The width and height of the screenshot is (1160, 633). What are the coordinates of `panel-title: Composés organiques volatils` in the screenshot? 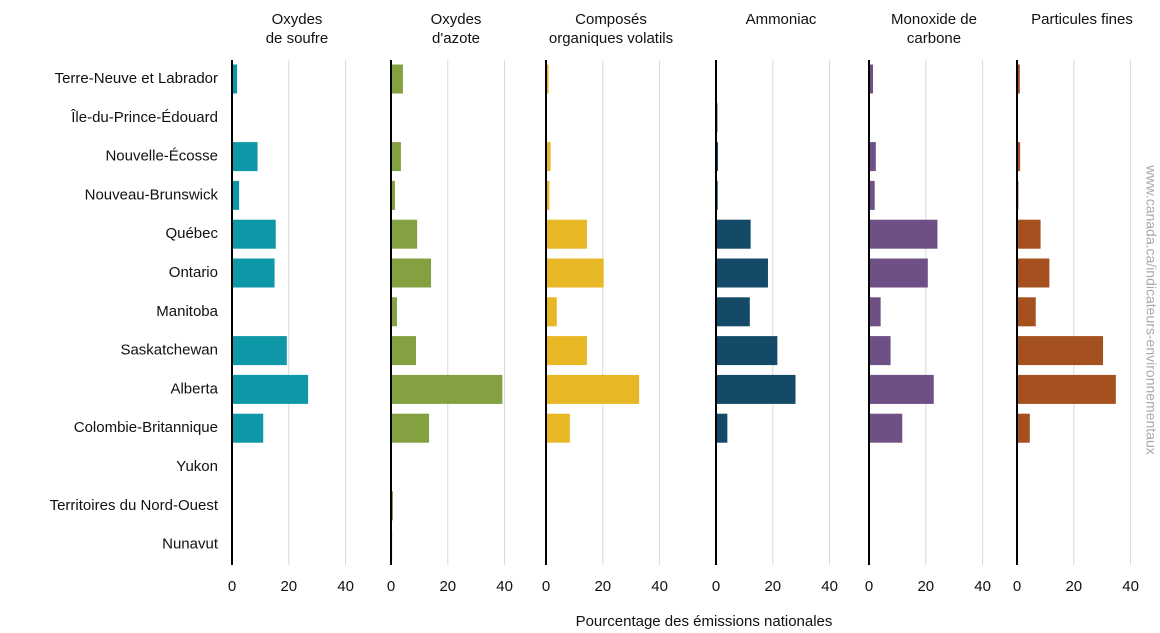 It's located at (611, 29).